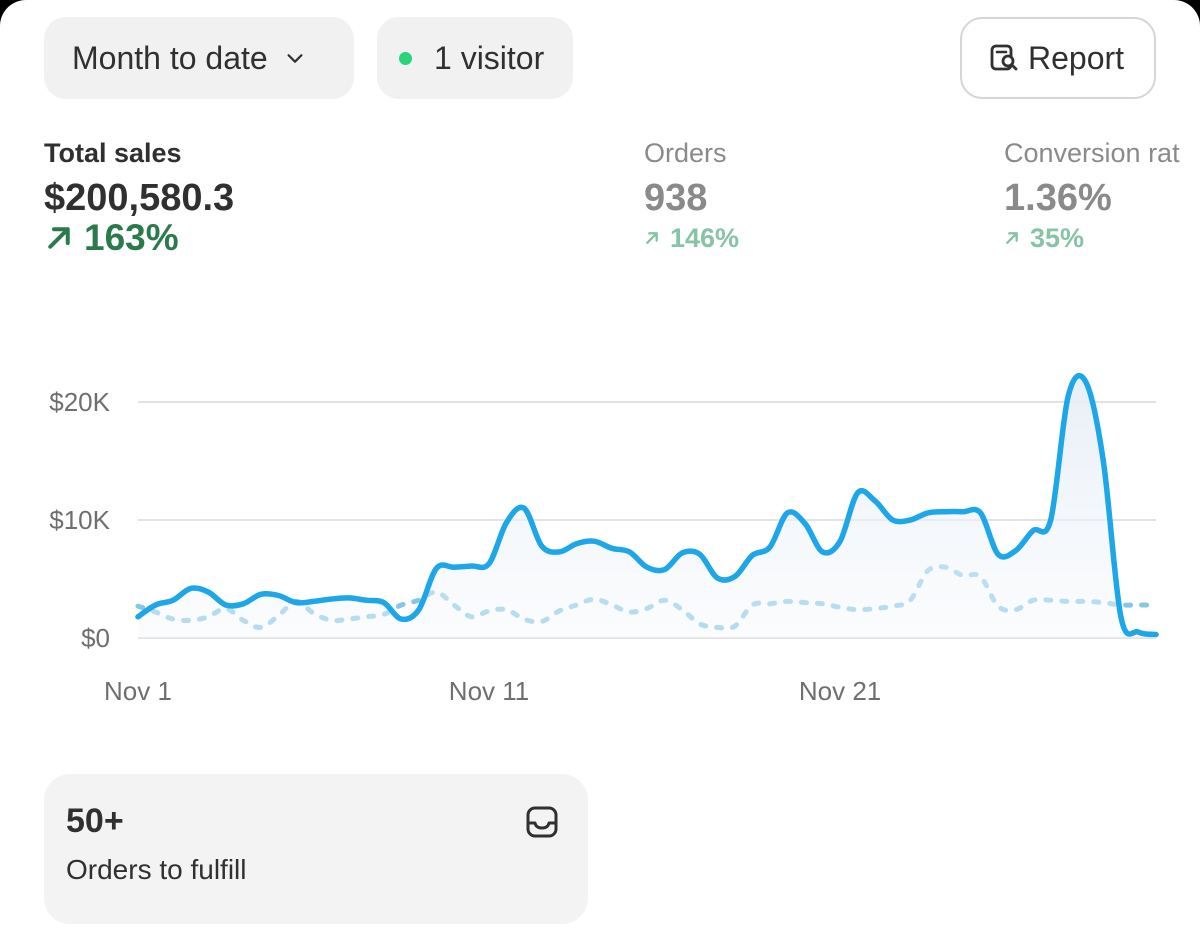  What do you see at coordinates (1058, 198) in the screenshot?
I see `conversion-rate-value: 1.36%` at bounding box center [1058, 198].